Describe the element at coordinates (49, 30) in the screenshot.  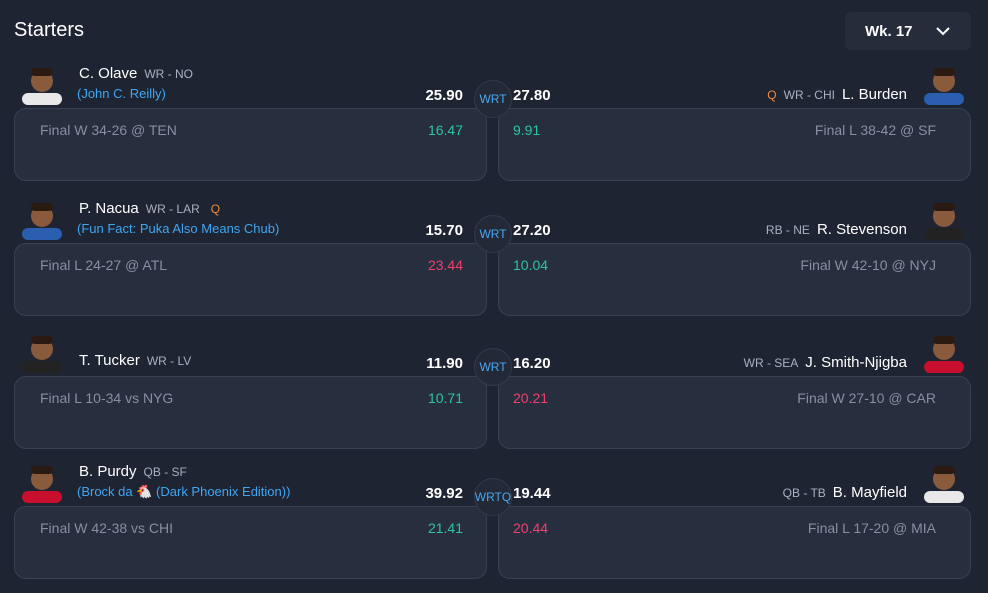
I see `section-title: Starters` at that location.